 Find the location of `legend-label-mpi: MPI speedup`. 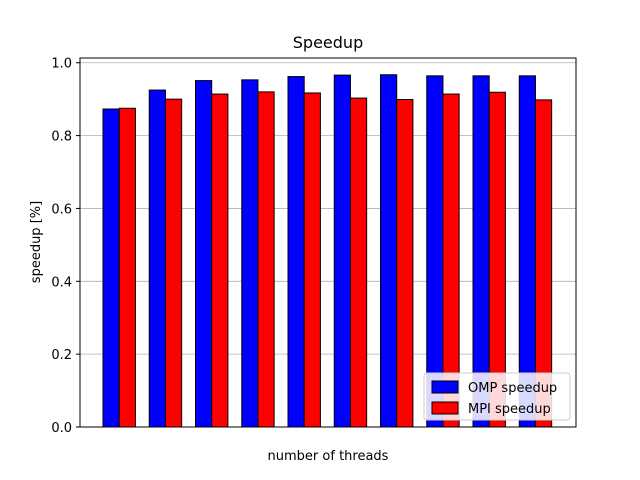

legend-label-mpi: MPI speedup is located at coordinates (509, 409).